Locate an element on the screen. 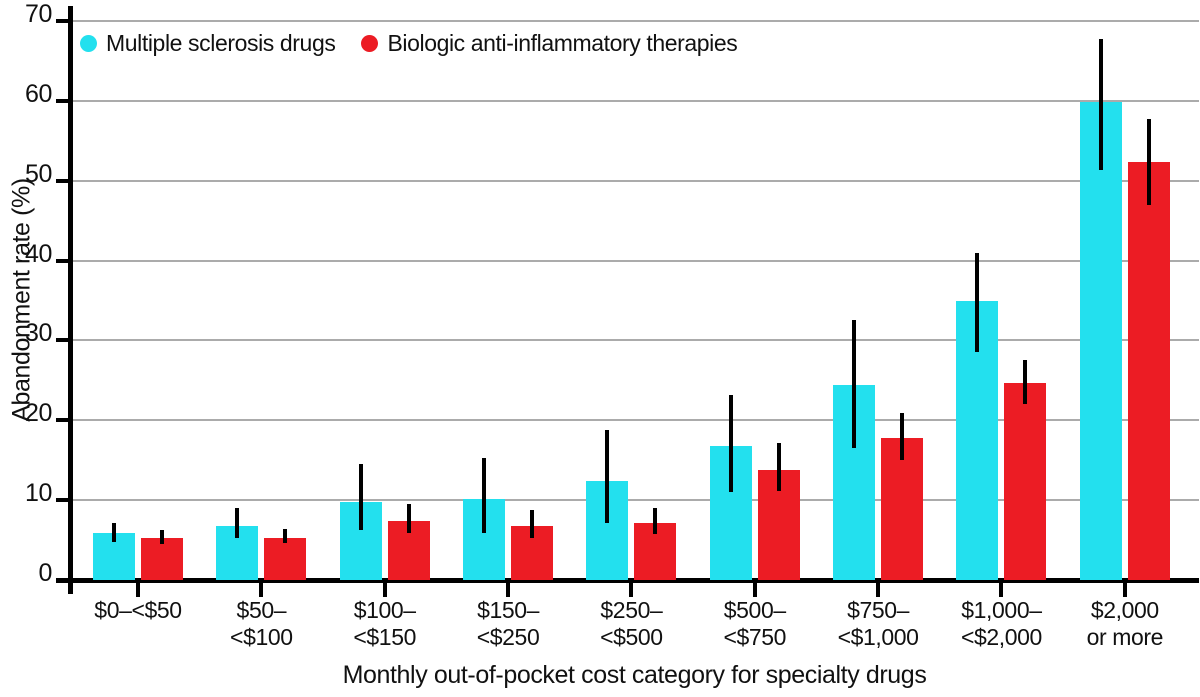 This screenshot has height=697, width=1200. y-axis-line is located at coordinates (70, 300).